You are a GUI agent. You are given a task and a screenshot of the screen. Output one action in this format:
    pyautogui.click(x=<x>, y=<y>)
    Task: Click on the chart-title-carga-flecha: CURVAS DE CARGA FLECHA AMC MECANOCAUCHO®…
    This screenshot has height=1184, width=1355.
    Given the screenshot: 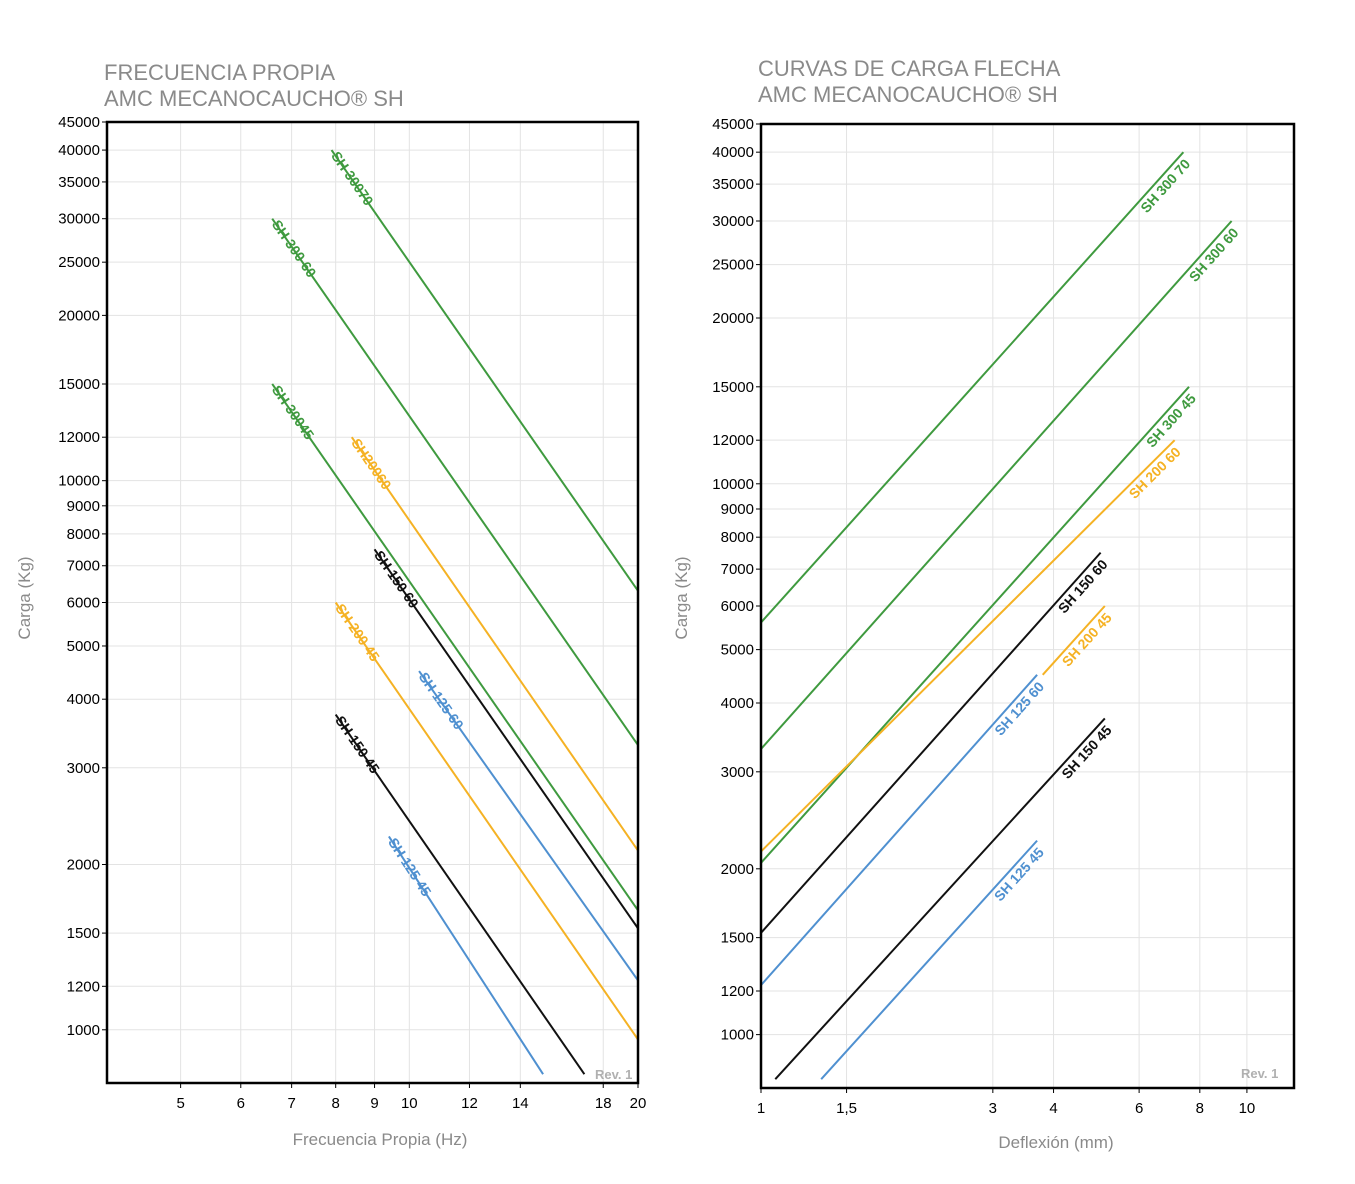 What is the action you would take?
    pyautogui.click(x=909, y=82)
    